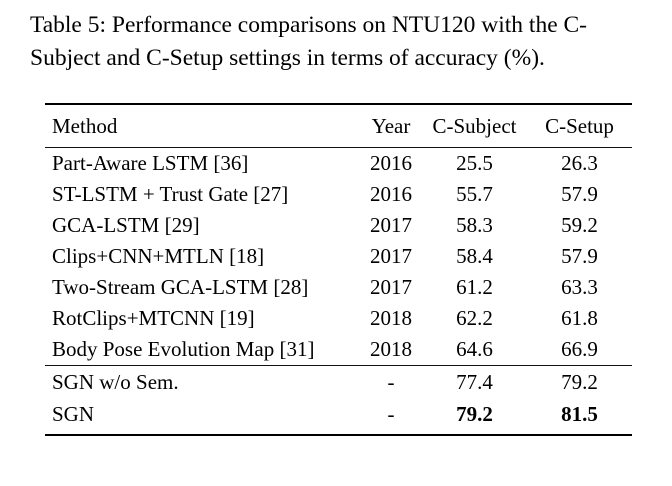 Image resolution: width=672 pixels, height=486 pixels. I want to click on method-cell: ST-LSTM + Trust Gate [27], so click(170, 194).